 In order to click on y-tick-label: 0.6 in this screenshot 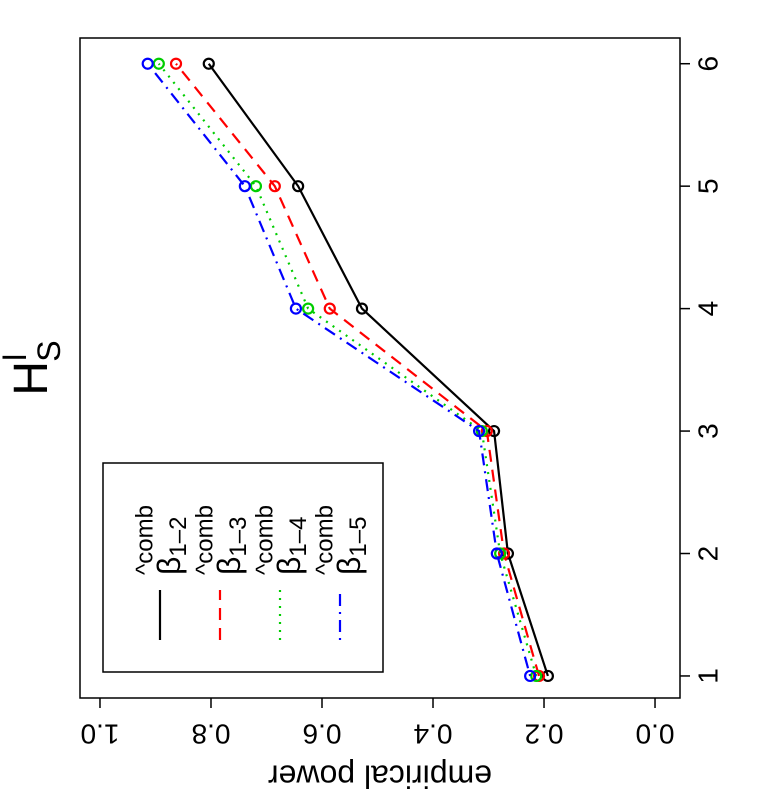, I will do `click(322, 734)`.